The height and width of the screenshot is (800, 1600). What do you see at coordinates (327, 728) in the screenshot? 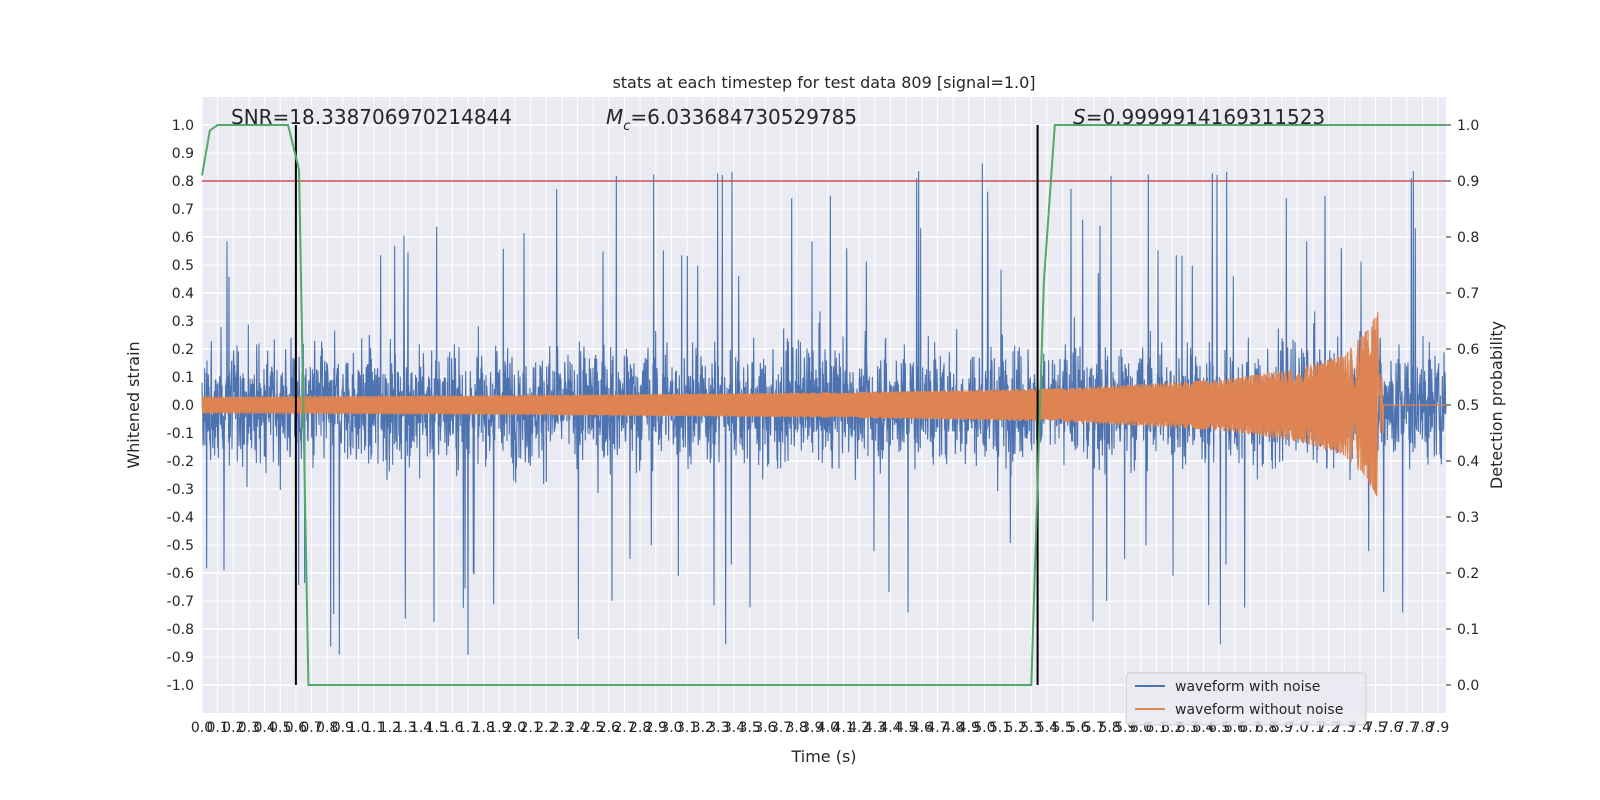
I see `x-tick-label: 0.8` at bounding box center [327, 728].